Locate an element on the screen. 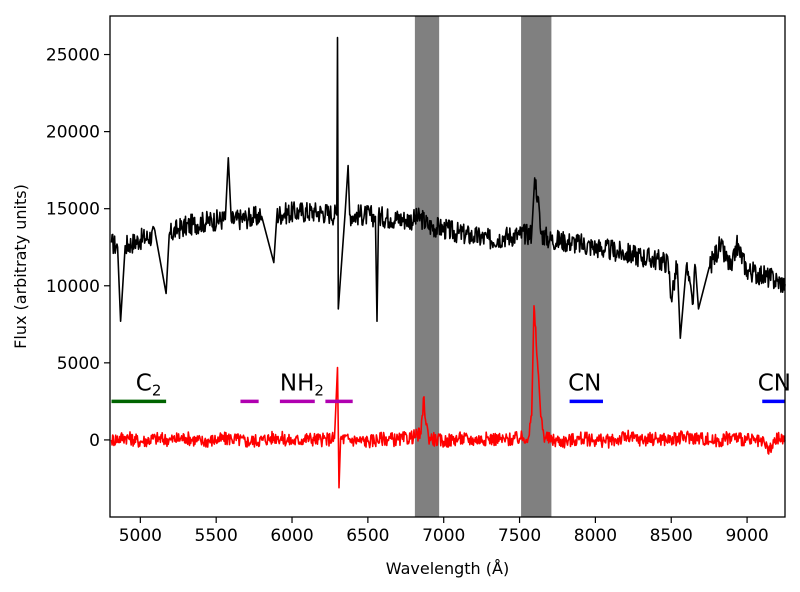  x-tick-label: 6500 is located at coordinates (367, 536).